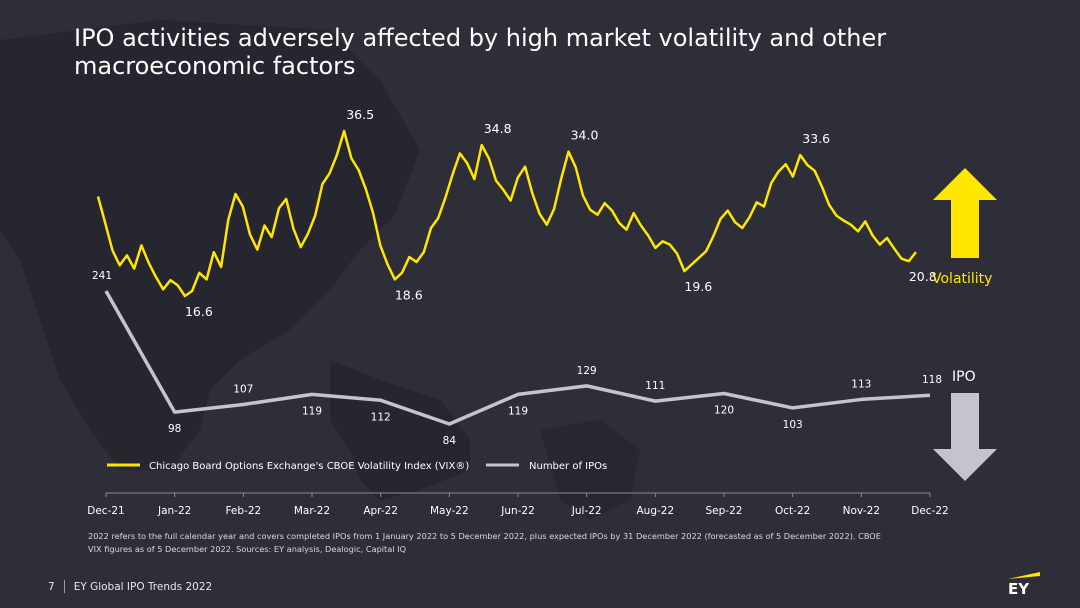 This screenshot has width=1080, height=608. Describe the element at coordinates (381, 417) in the screenshot. I see `ipo-data-label: 112` at that location.